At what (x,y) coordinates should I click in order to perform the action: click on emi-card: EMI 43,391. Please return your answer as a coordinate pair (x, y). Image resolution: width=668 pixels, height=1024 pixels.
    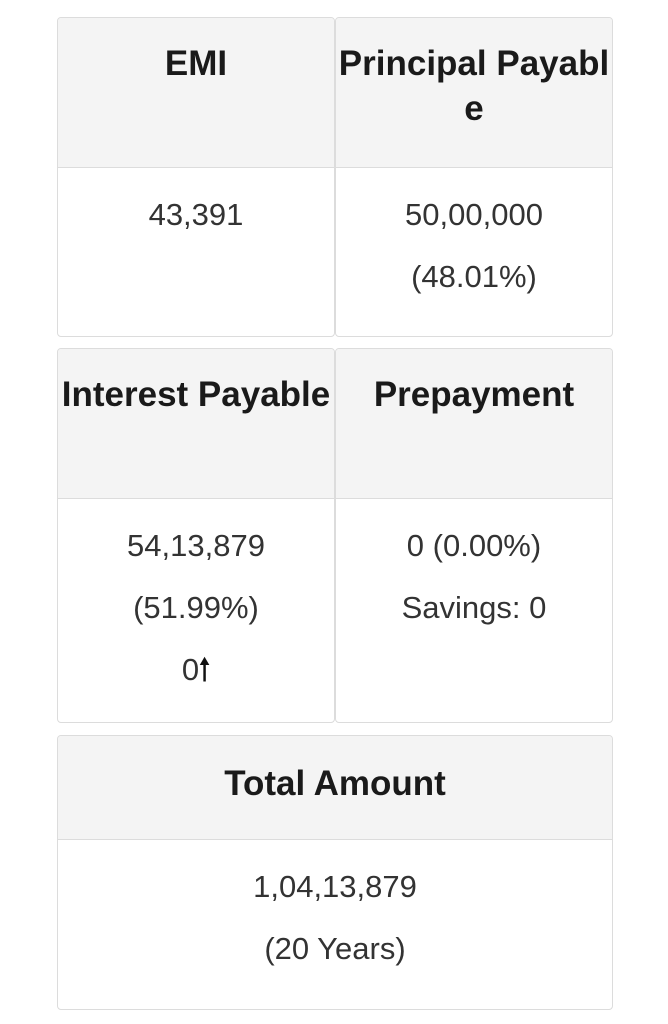
    Looking at the image, I should click on (196, 177).